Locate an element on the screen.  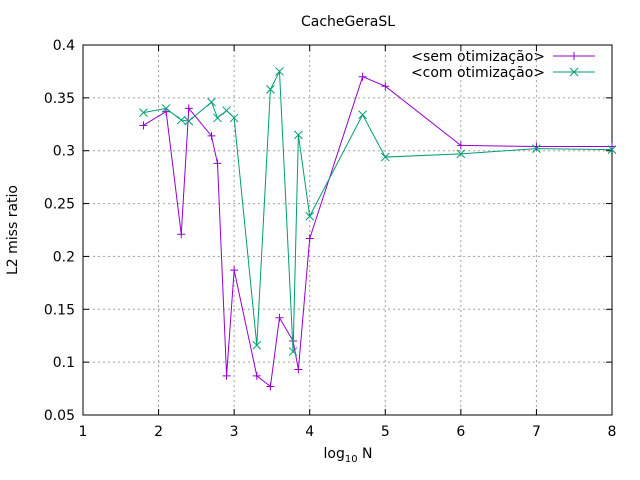
x-tick-label: 5 is located at coordinates (385, 432).